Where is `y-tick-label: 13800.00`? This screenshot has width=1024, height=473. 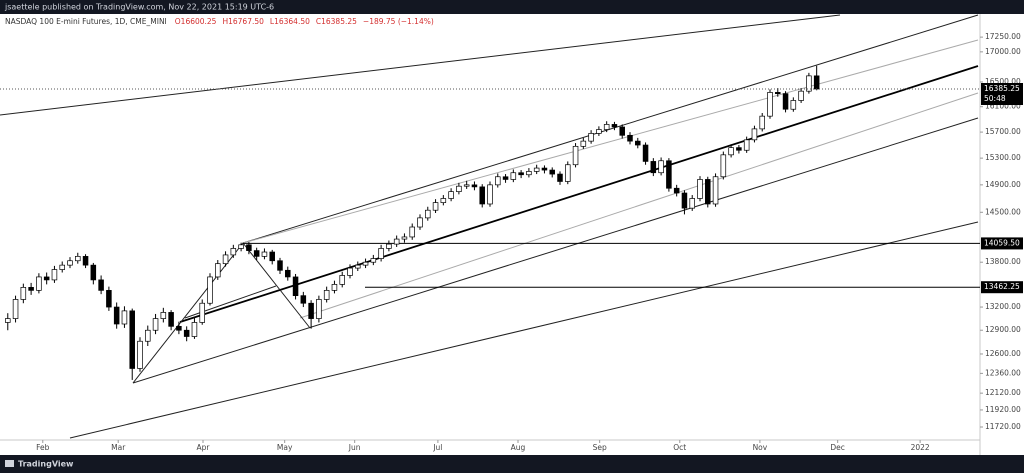 y-tick-label: 13800.00 is located at coordinates (1003, 261).